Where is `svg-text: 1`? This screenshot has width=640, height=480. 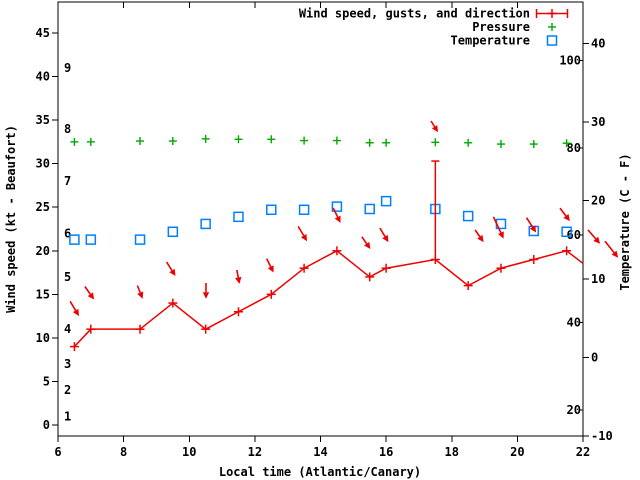
svg-text: 1 is located at coordinates (67, 416).